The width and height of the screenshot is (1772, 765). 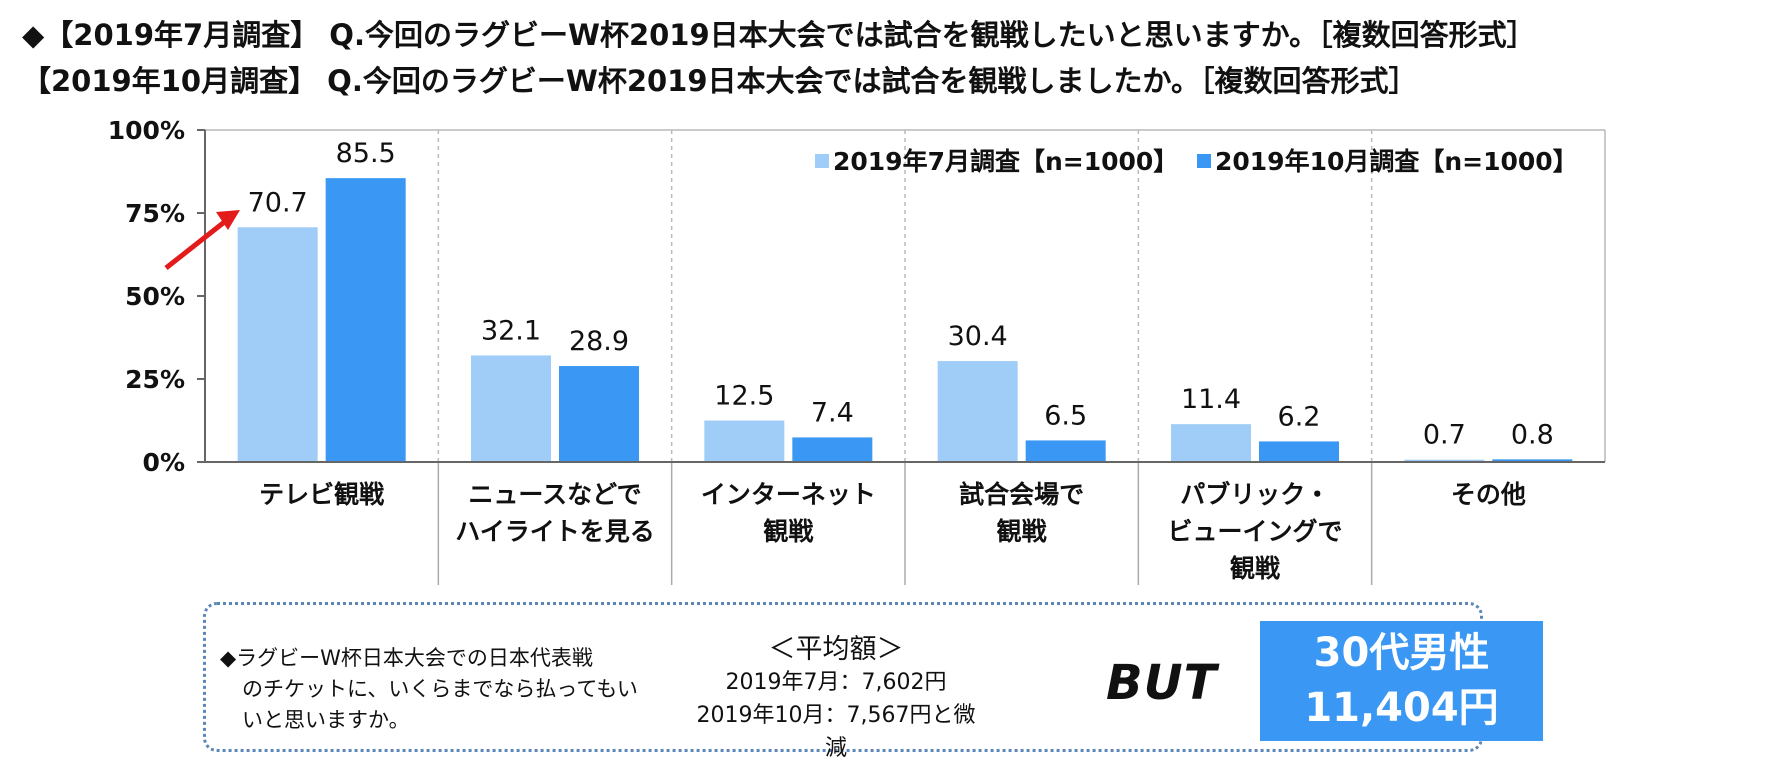 What do you see at coordinates (836, 682) in the screenshot?
I see `average-july: 2019年7月：7,602円` at bounding box center [836, 682].